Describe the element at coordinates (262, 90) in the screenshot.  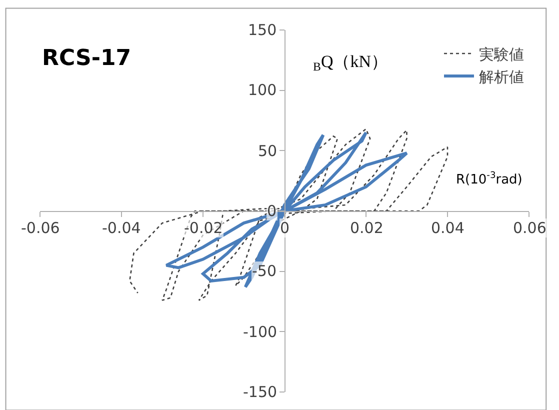
I see `y-tick-label: 100` at that location.